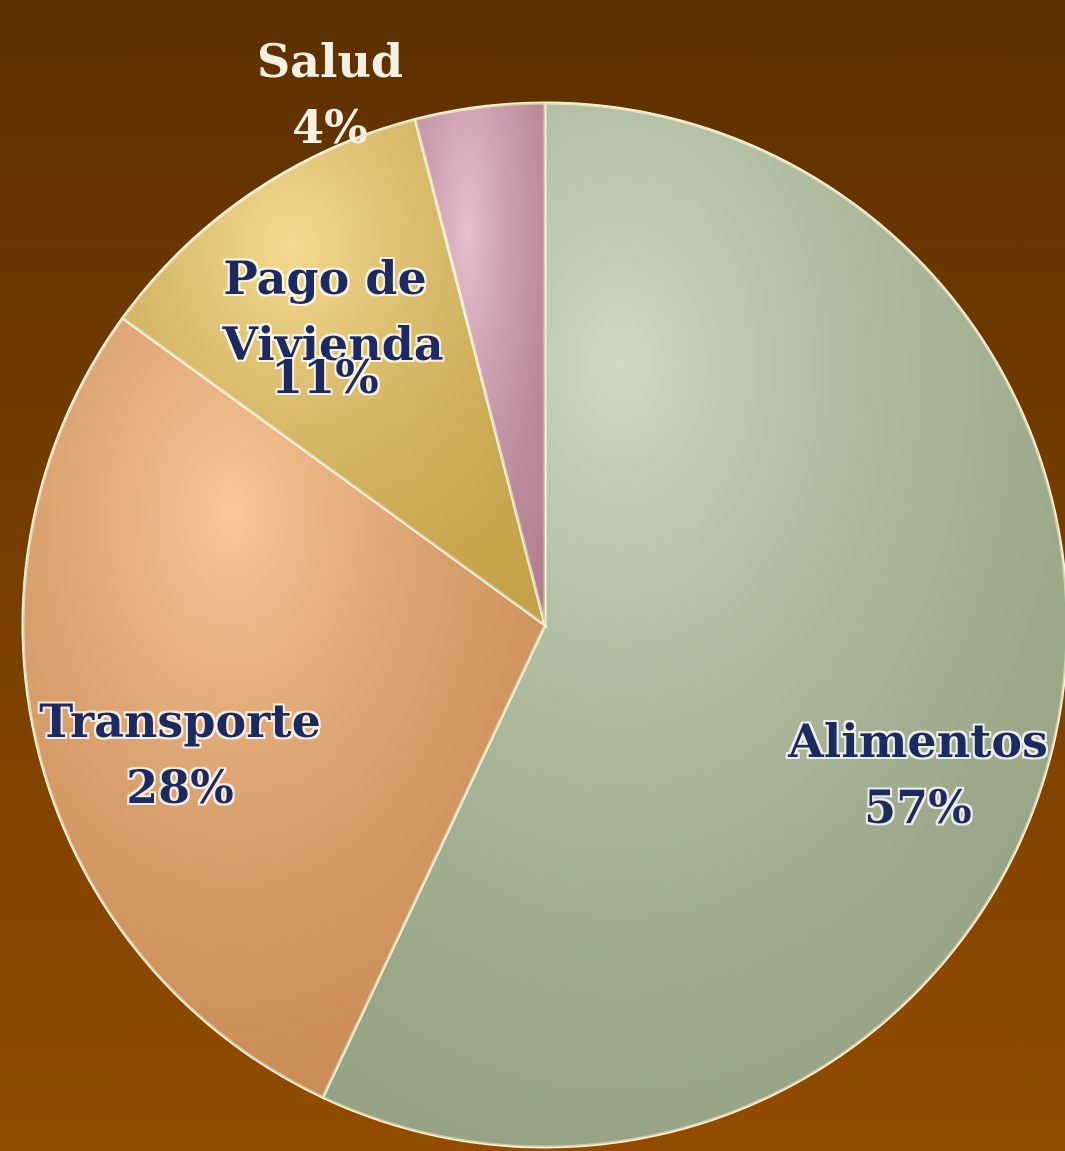 This screenshot has width=1065, height=1151. Describe the element at coordinates (918, 807) in the screenshot. I see `value-label: 57%` at that location.